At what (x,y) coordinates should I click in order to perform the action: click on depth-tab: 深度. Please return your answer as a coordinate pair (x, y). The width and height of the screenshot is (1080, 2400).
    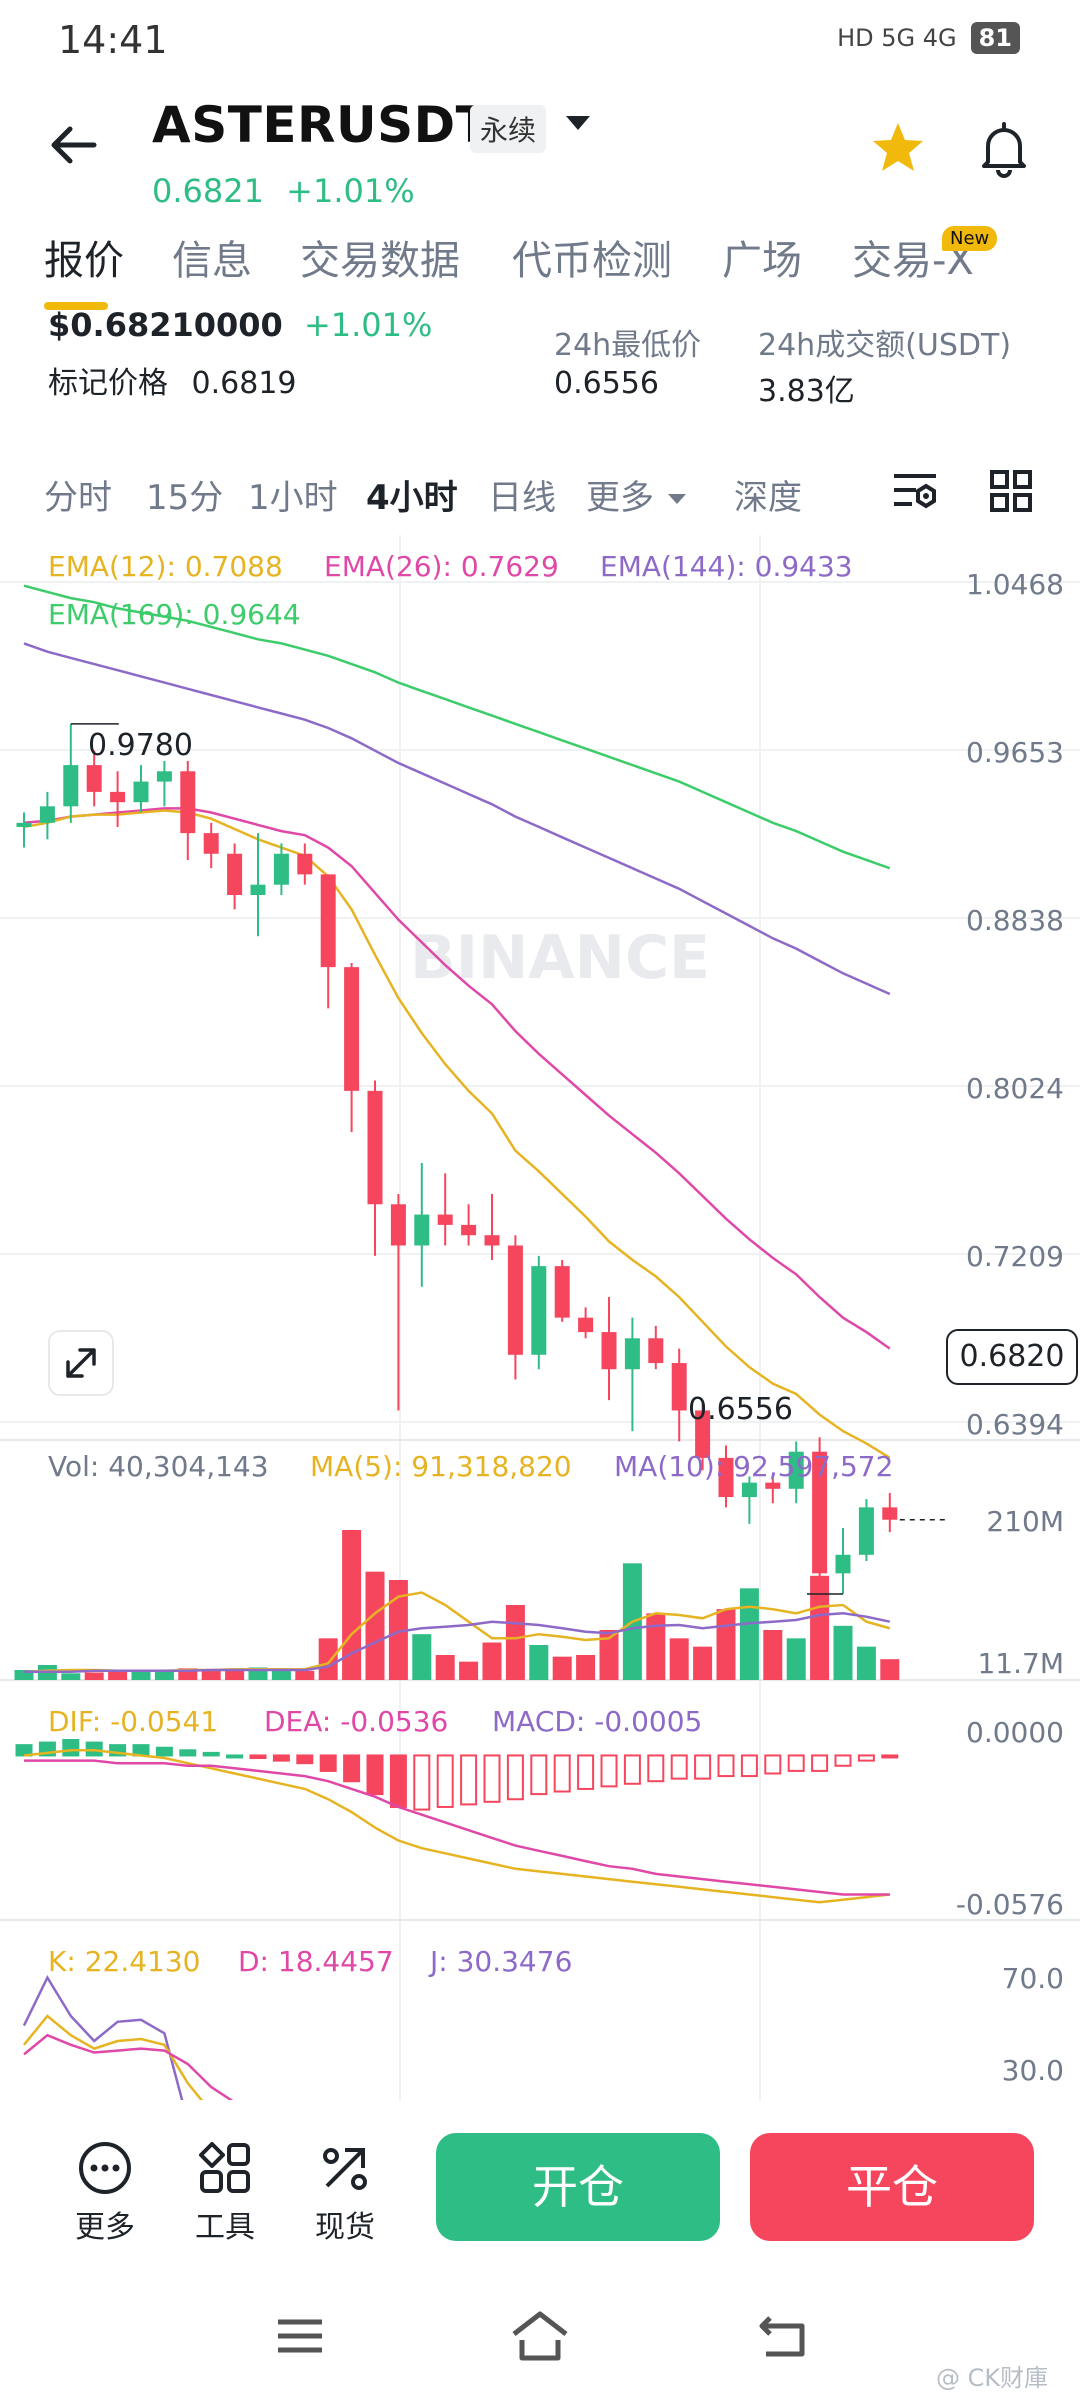
    Looking at the image, I should click on (768, 498).